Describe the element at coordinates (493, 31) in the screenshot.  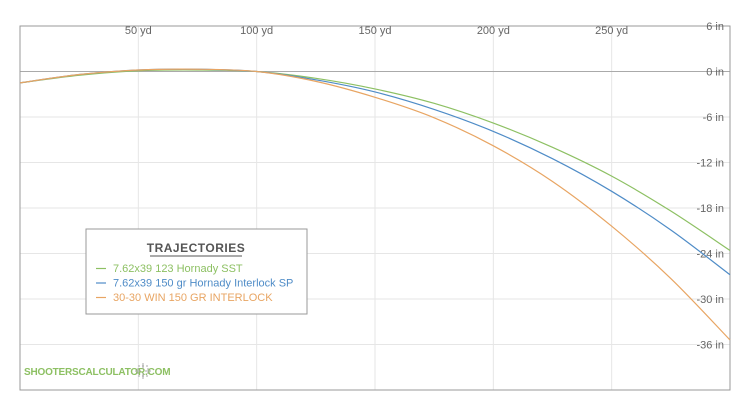
I see `x-tick-label: 200 yd` at that location.